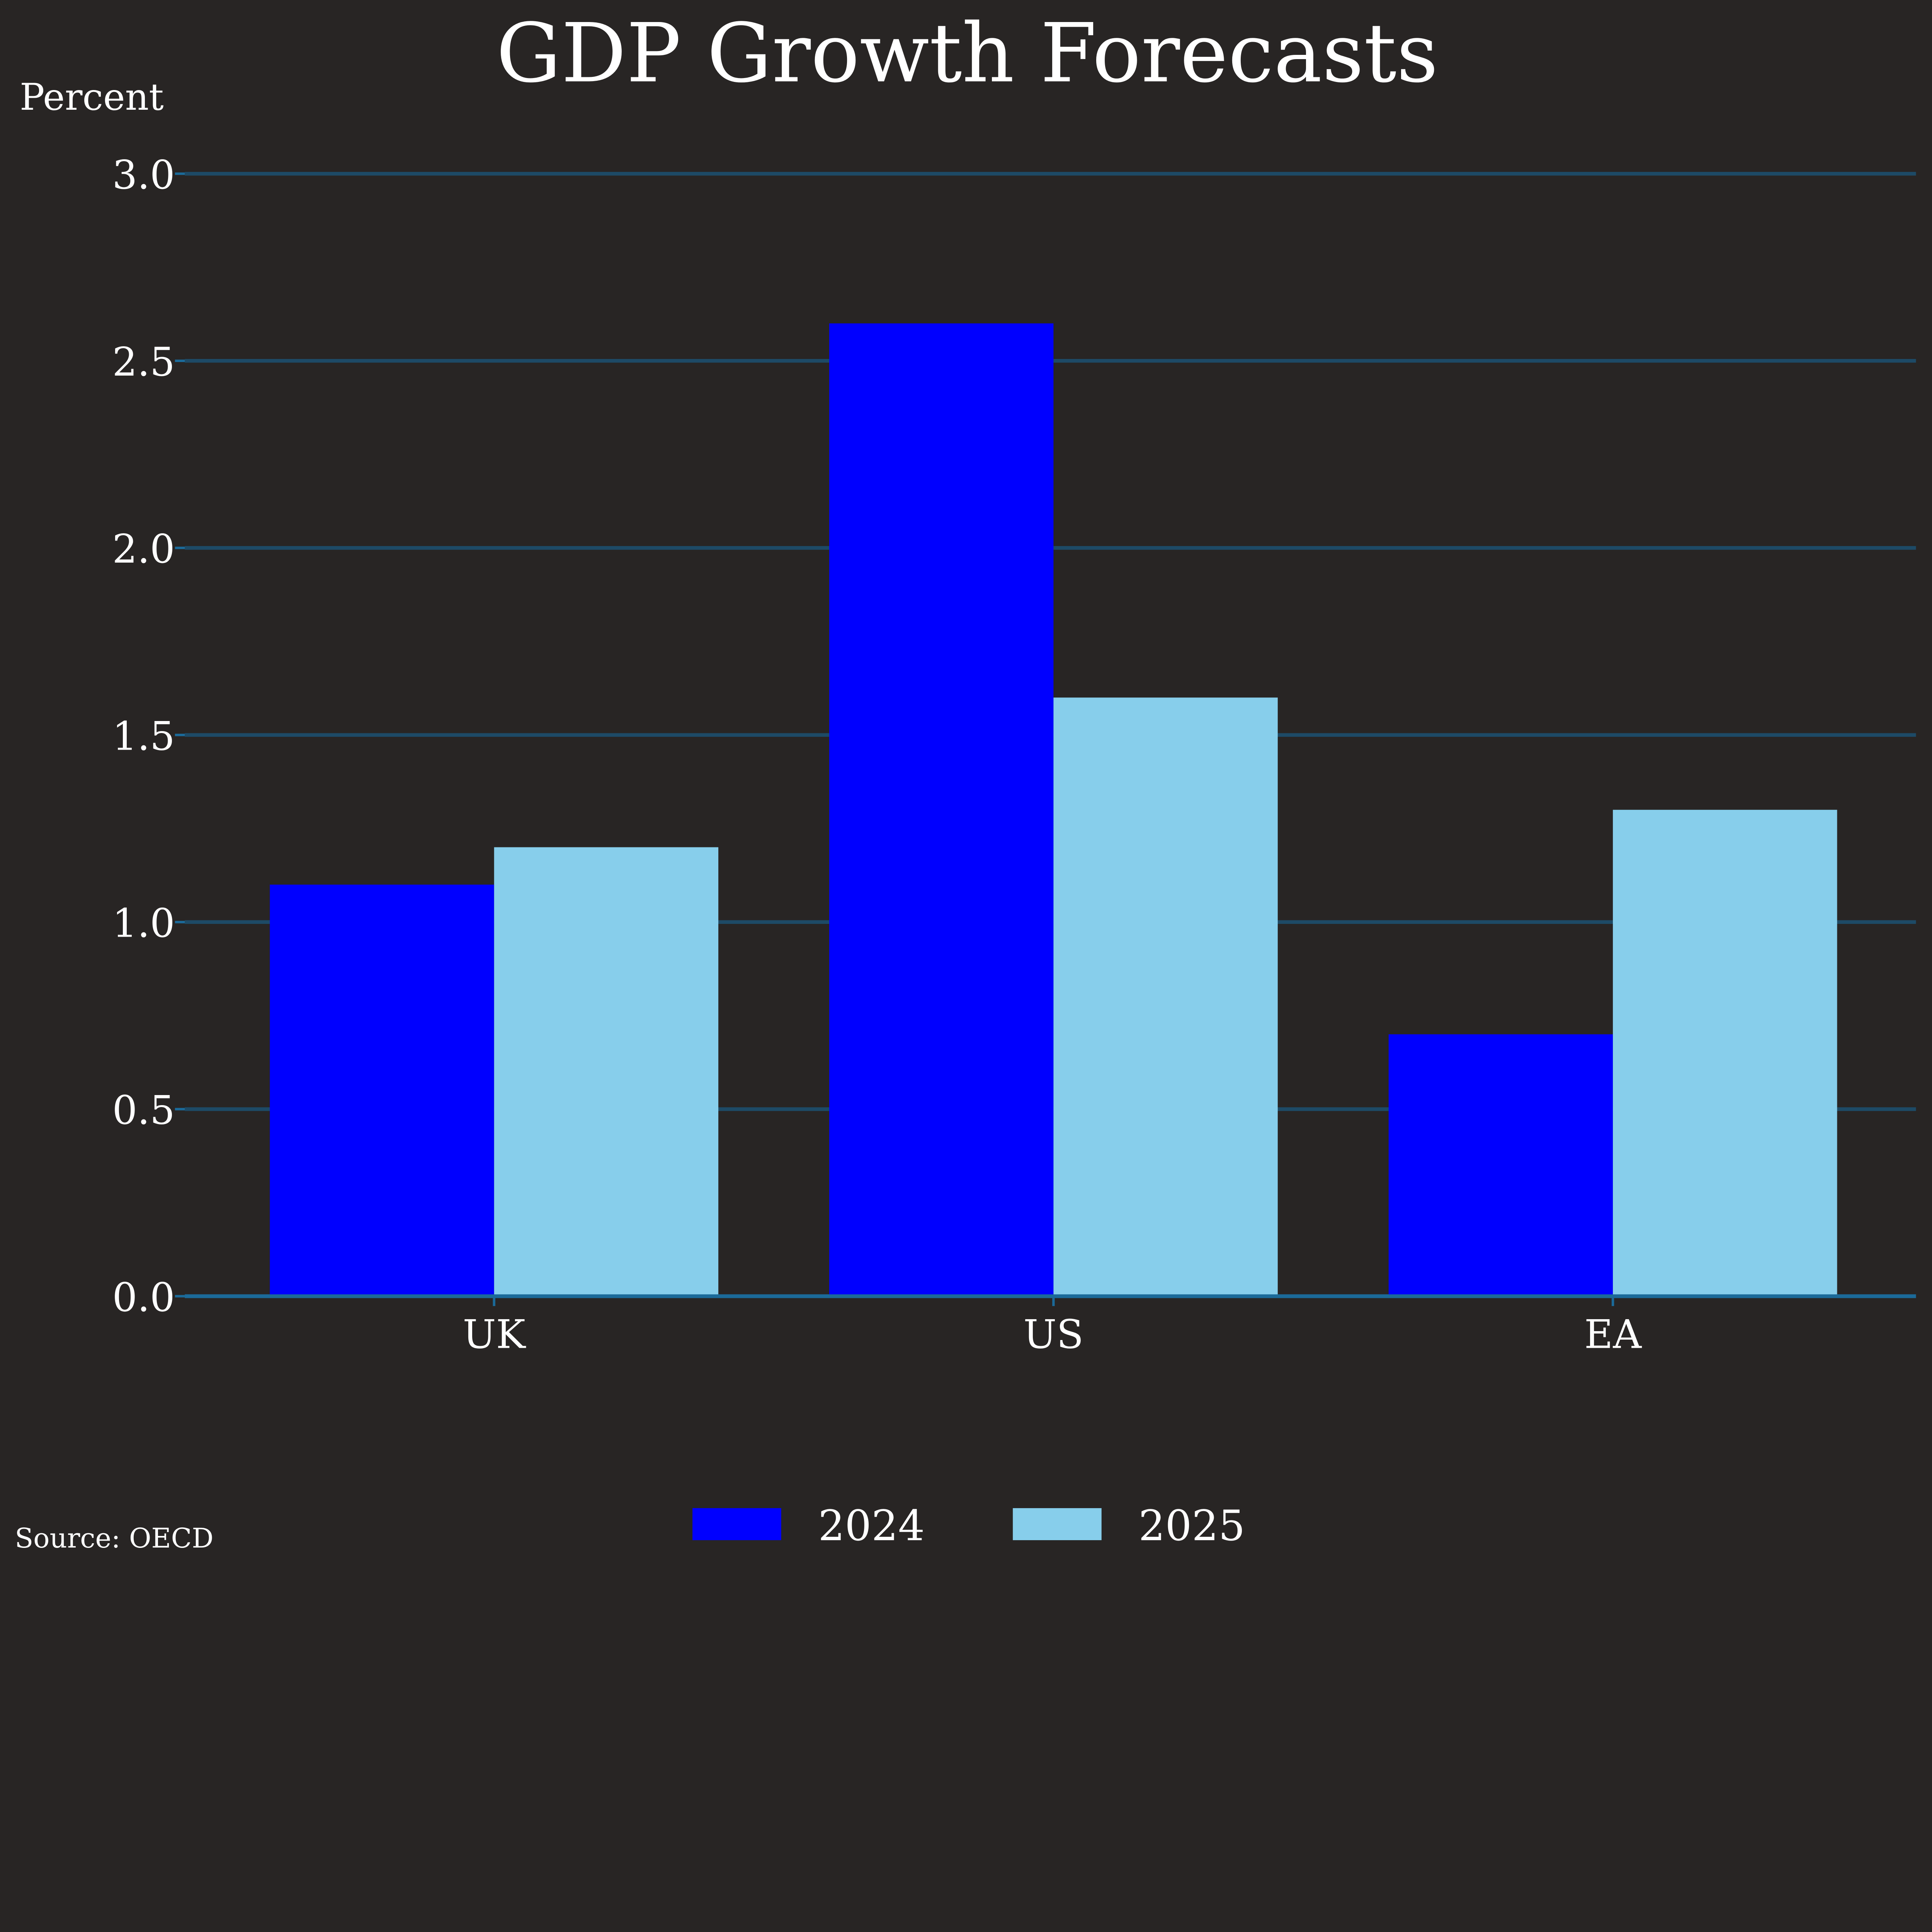 The height and width of the screenshot is (1932, 1932). Describe the element at coordinates (1165, 997) in the screenshot. I see `bar-us-2025` at that location.